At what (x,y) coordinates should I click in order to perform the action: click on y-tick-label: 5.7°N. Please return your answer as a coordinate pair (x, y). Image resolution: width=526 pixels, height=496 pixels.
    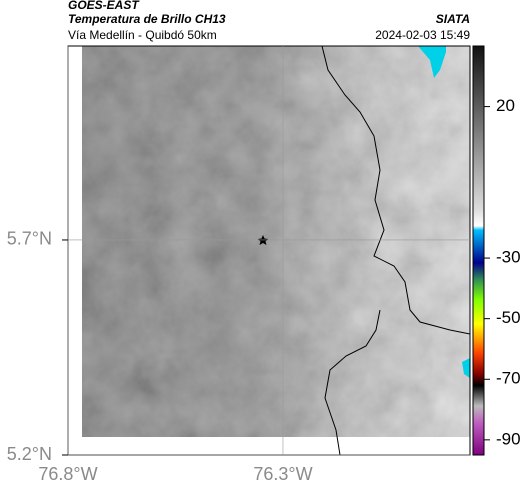
    Looking at the image, I should click on (29, 239).